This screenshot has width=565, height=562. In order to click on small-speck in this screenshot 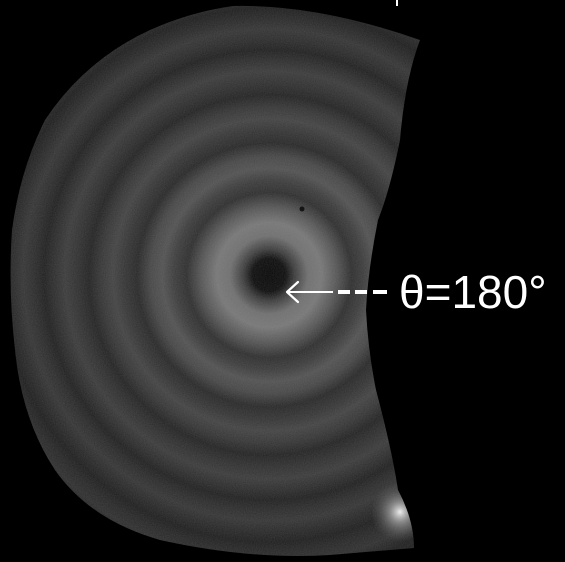, I will do `click(302, 209)`.